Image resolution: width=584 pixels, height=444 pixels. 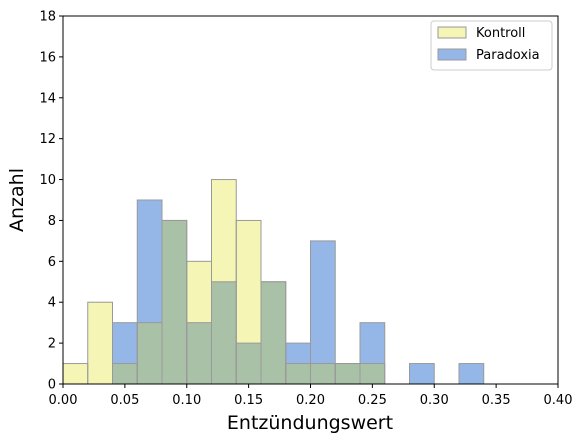 What do you see at coordinates (52, 303) in the screenshot?
I see `y-tick-label: 4` at bounding box center [52, 303].